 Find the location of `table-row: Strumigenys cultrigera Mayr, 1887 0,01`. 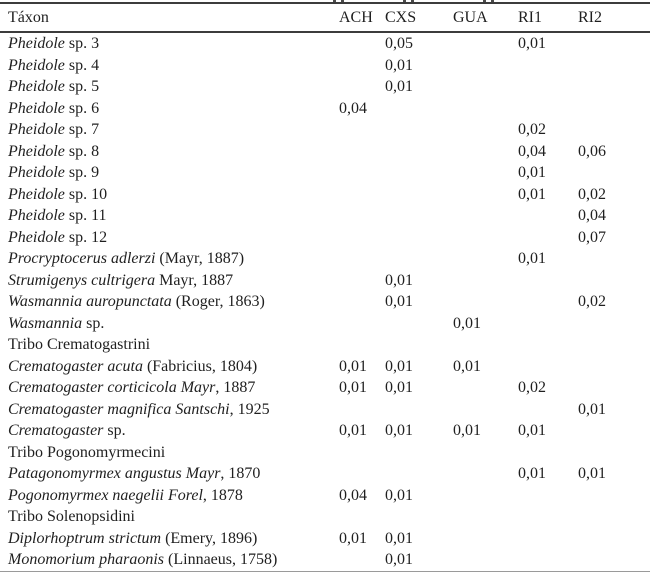

table-row: Strumigenys cultrigera Mayr, 1887 0,01 is located at coordinates (325, 281).